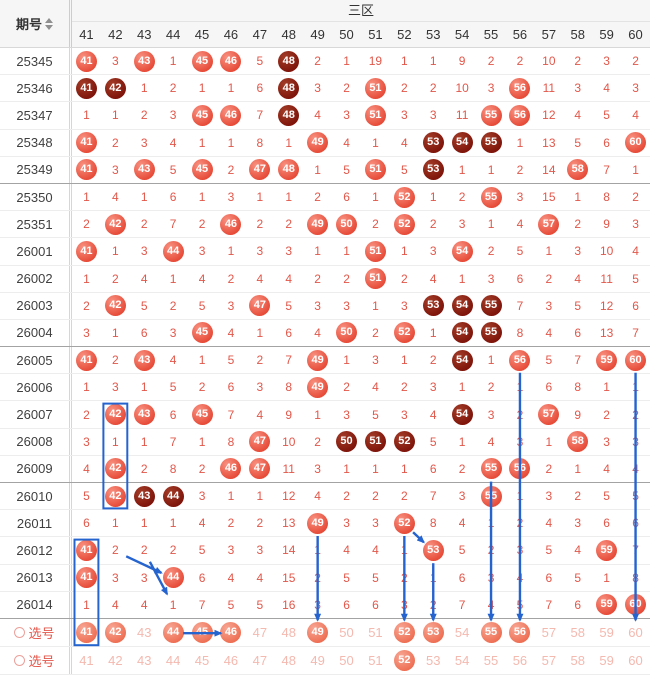  Describe the element at coordinates (86, 170) in the screenshot. I see `drawn-number-ball-41: 41` at that location.